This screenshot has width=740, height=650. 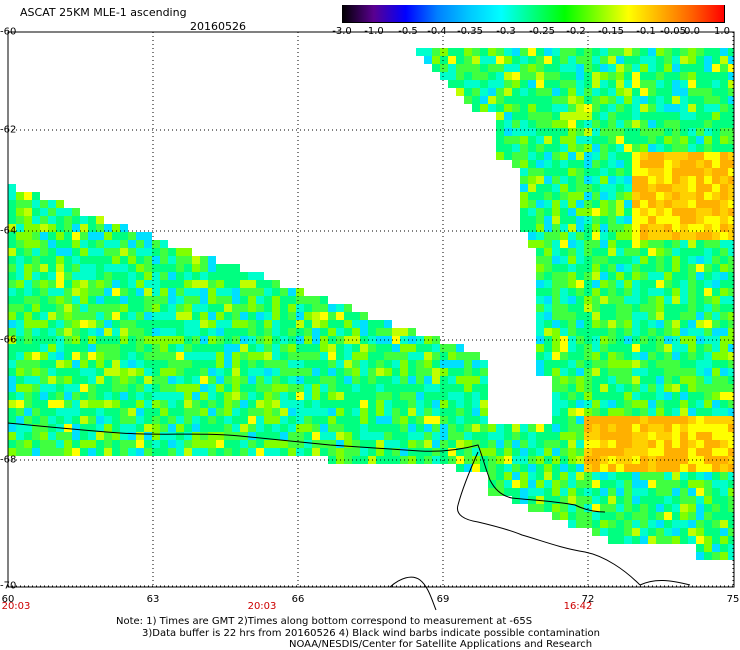 What do you see at coordinates (306, 467) in the screenshot?
I see `coastline-main` at bounding box center [306, 467].